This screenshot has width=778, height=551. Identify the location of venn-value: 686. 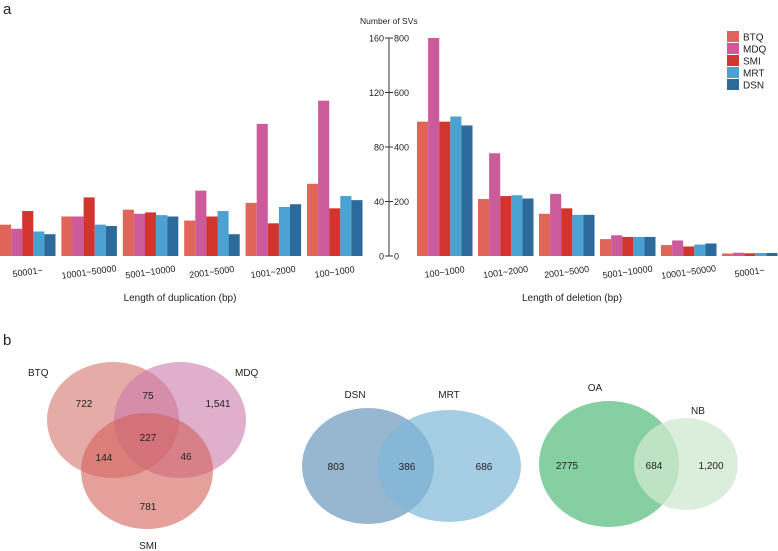
(484, 467).